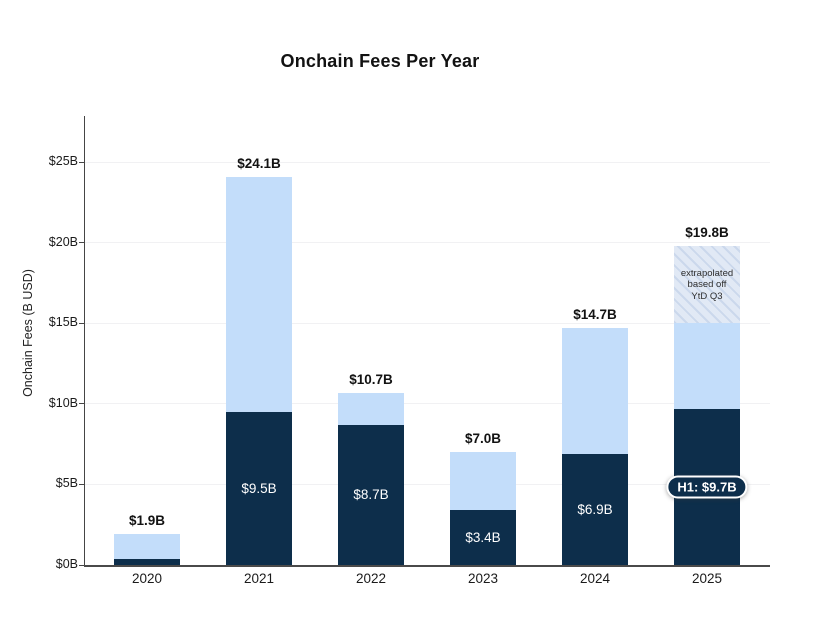  I want to click on gridline-$15B, so click(427, 323).